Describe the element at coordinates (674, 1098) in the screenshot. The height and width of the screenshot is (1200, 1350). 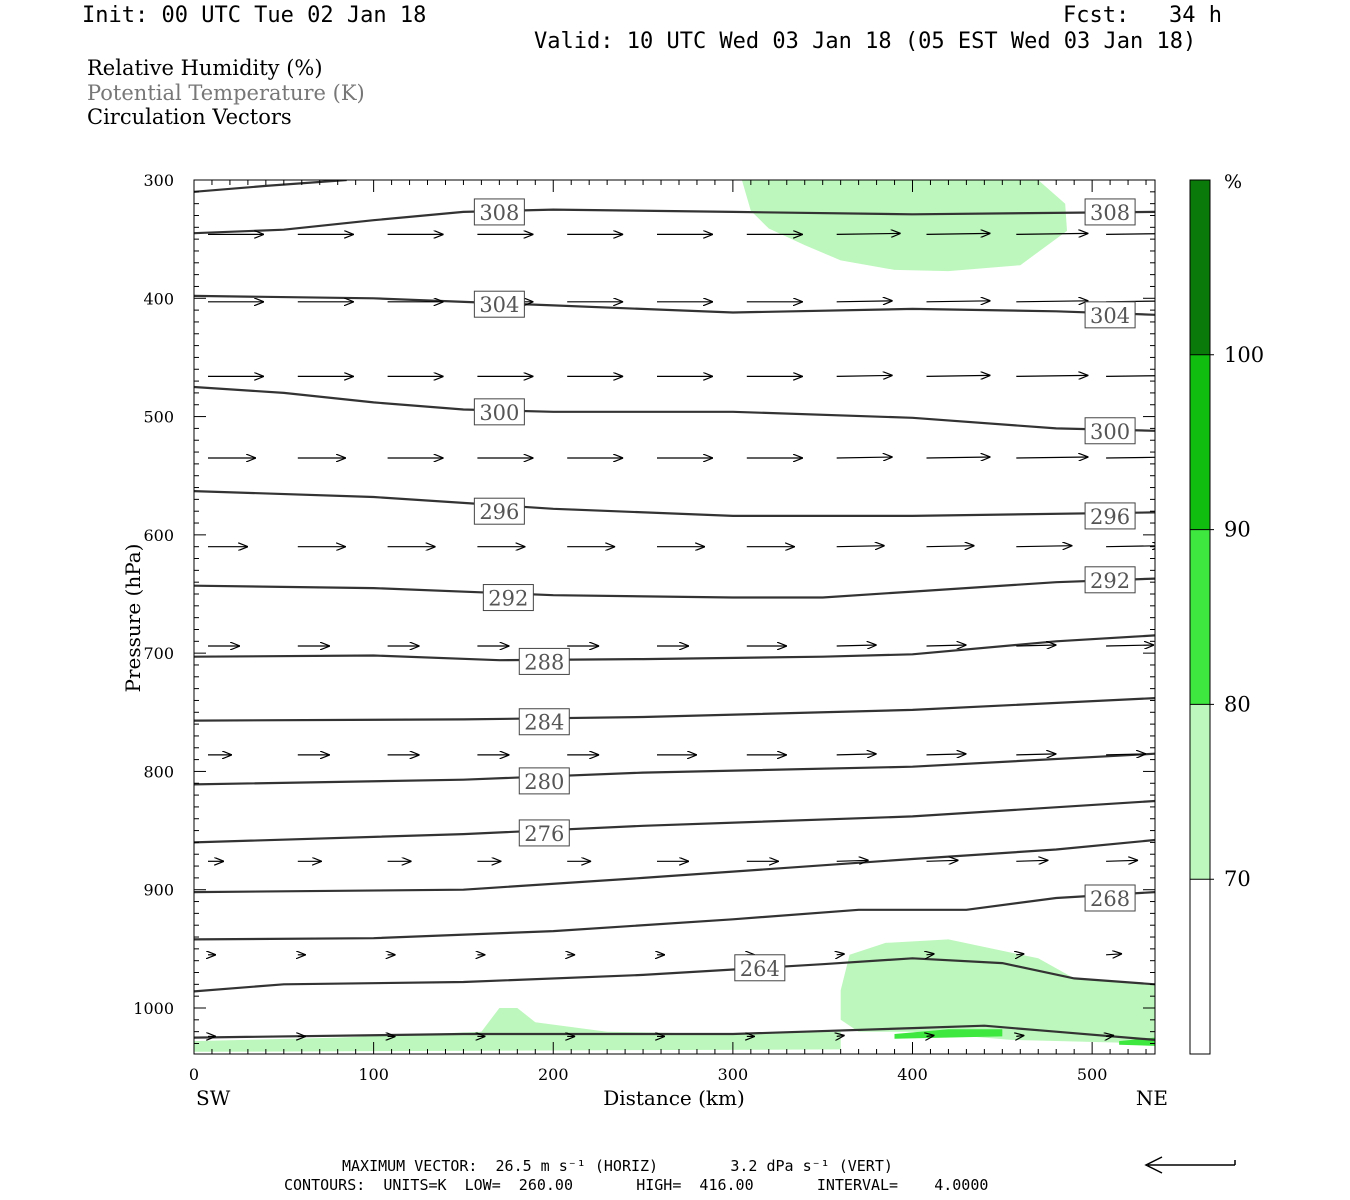
I see `x-axis-label: Distance (km)` at that location.